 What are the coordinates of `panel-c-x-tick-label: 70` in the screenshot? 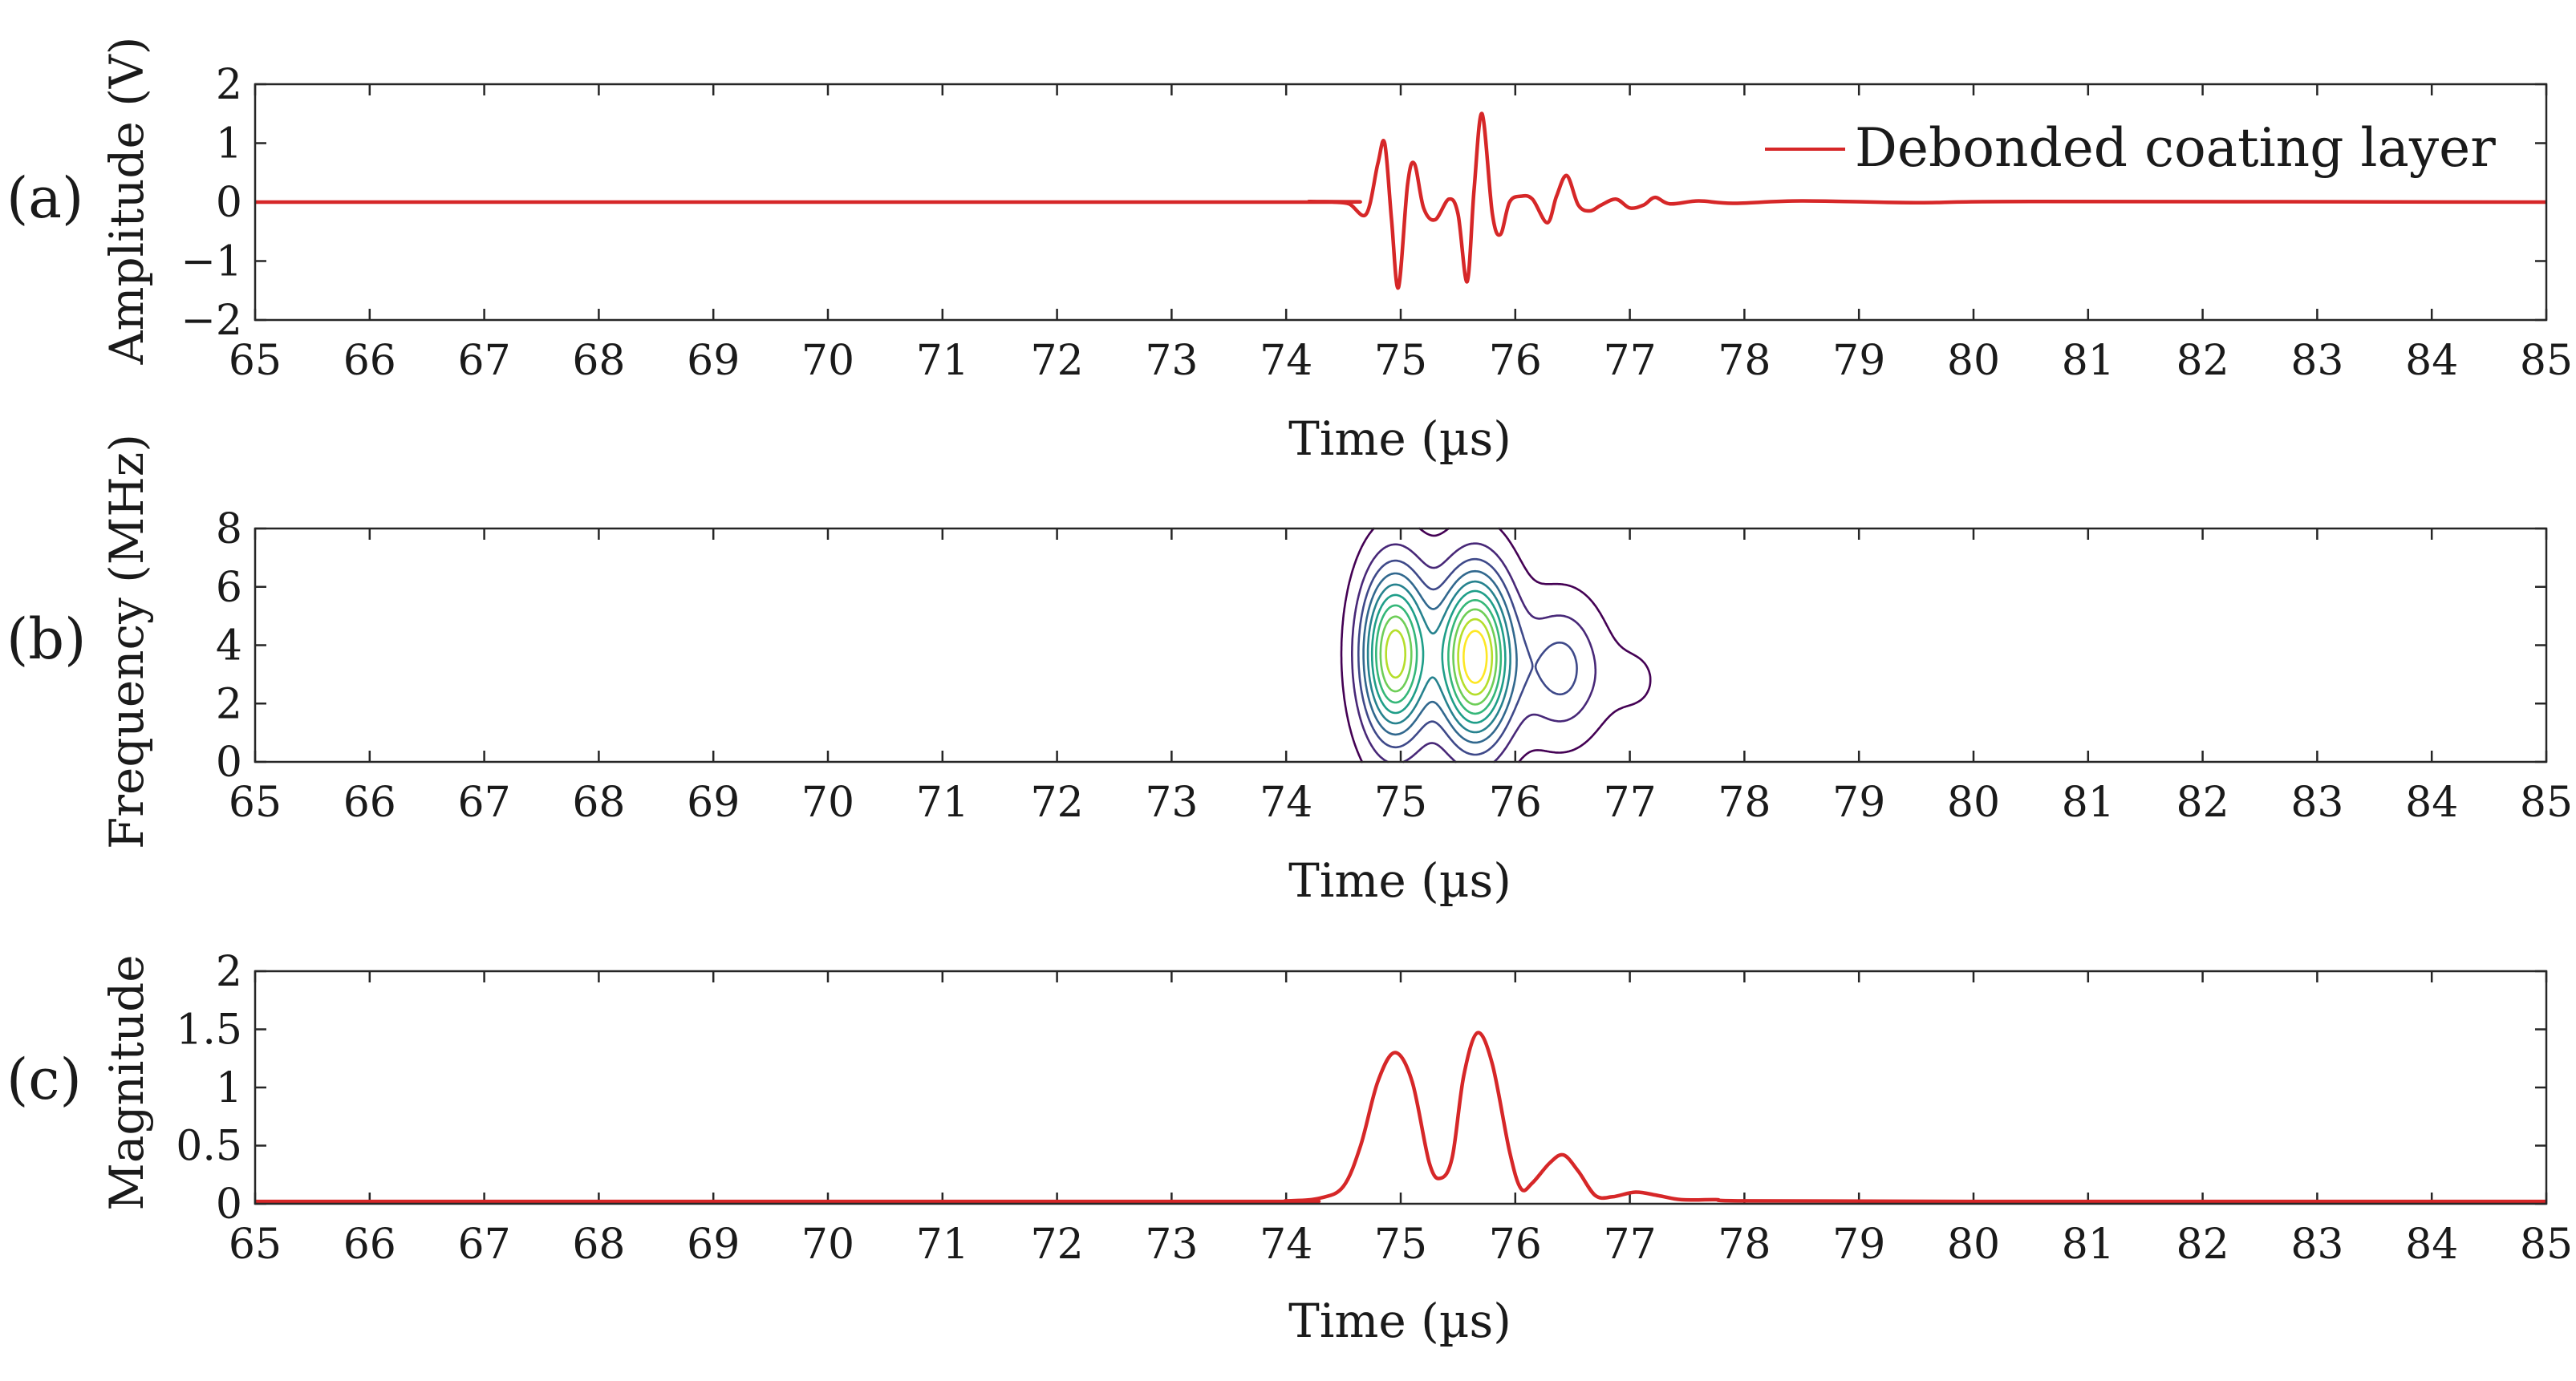 It's located at (828, 1245).